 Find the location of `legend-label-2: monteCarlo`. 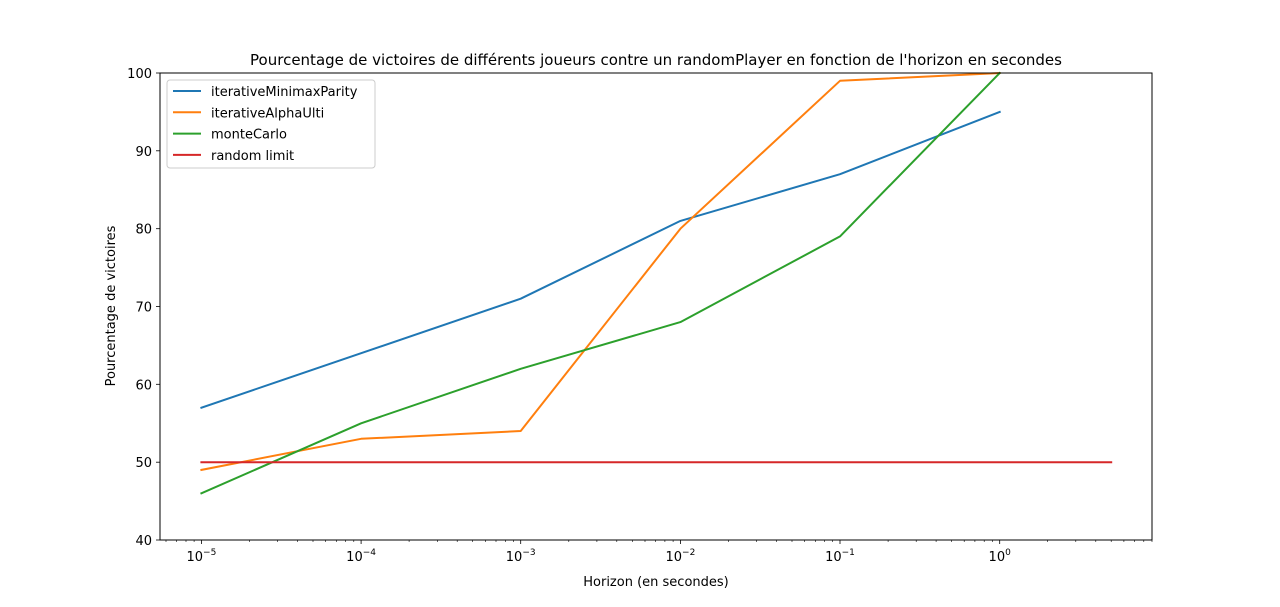

legend-label-2: monteCarlo is located at coordinates (249, 135).